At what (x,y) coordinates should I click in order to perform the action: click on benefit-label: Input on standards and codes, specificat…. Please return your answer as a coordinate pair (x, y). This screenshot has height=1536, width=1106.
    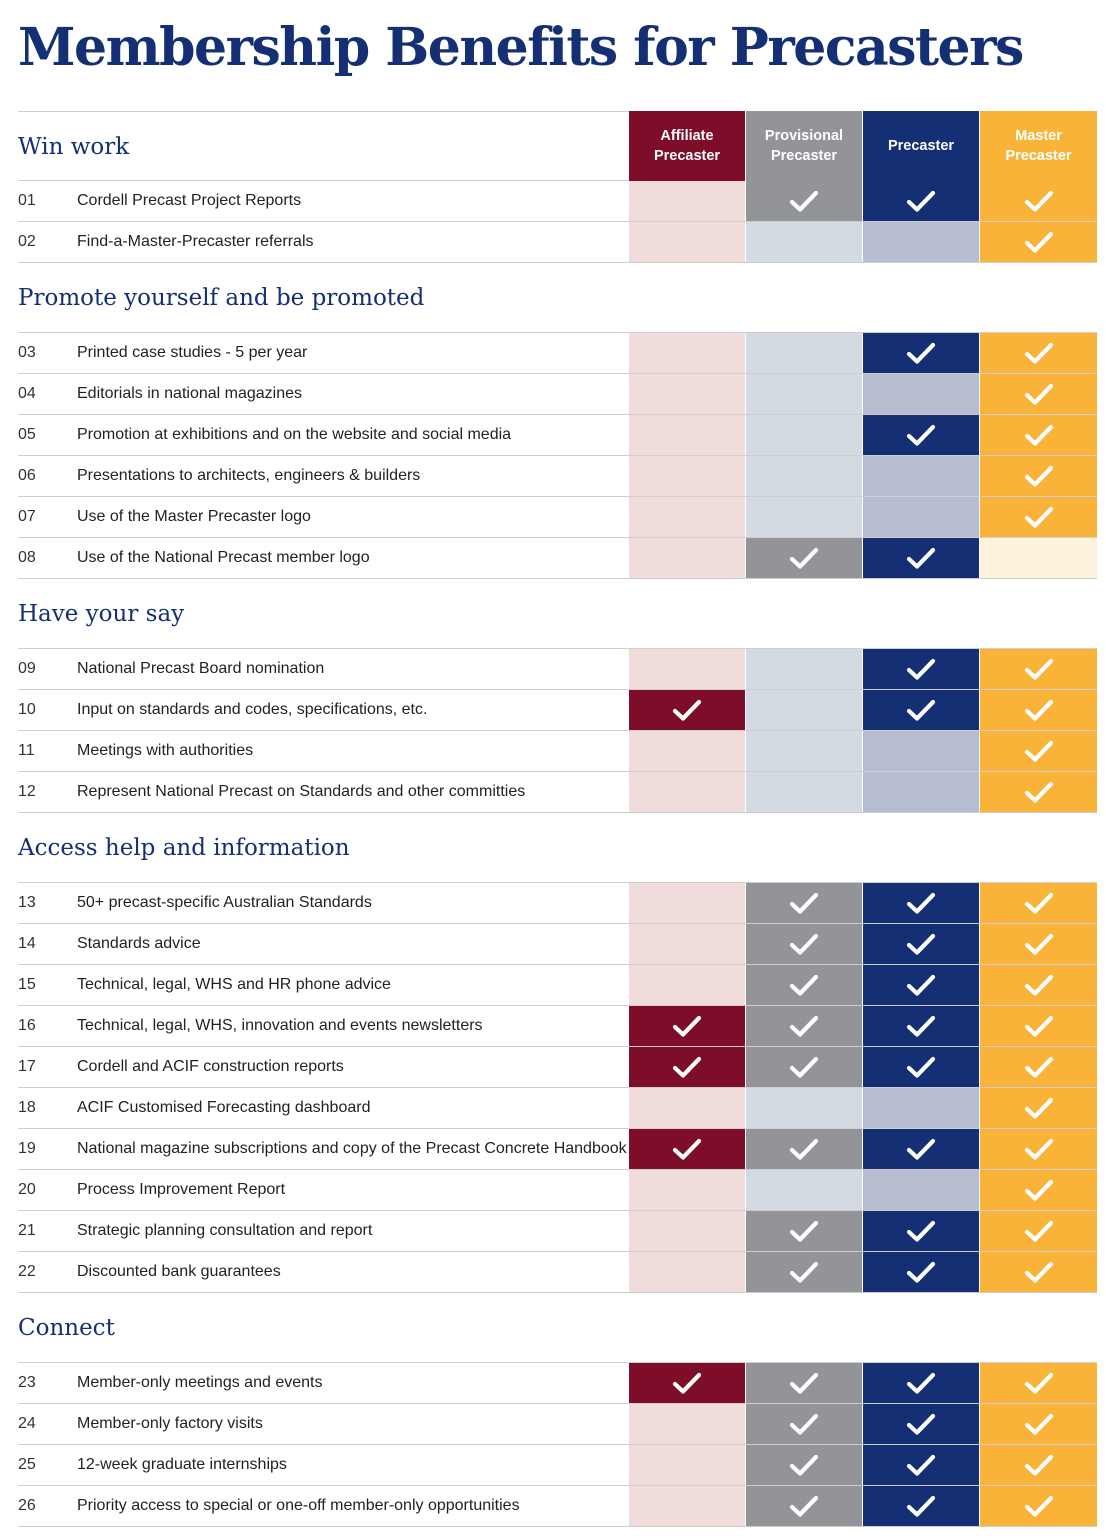
    Looking at the image, I should click on (252, 709).